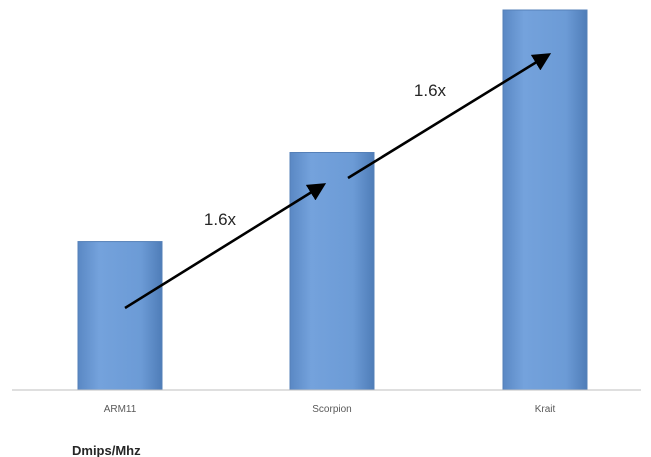  What do you see at coordinates (332, 271) in the screenshot?
I see `bar-scorpion` at bounding box center [332, 271].